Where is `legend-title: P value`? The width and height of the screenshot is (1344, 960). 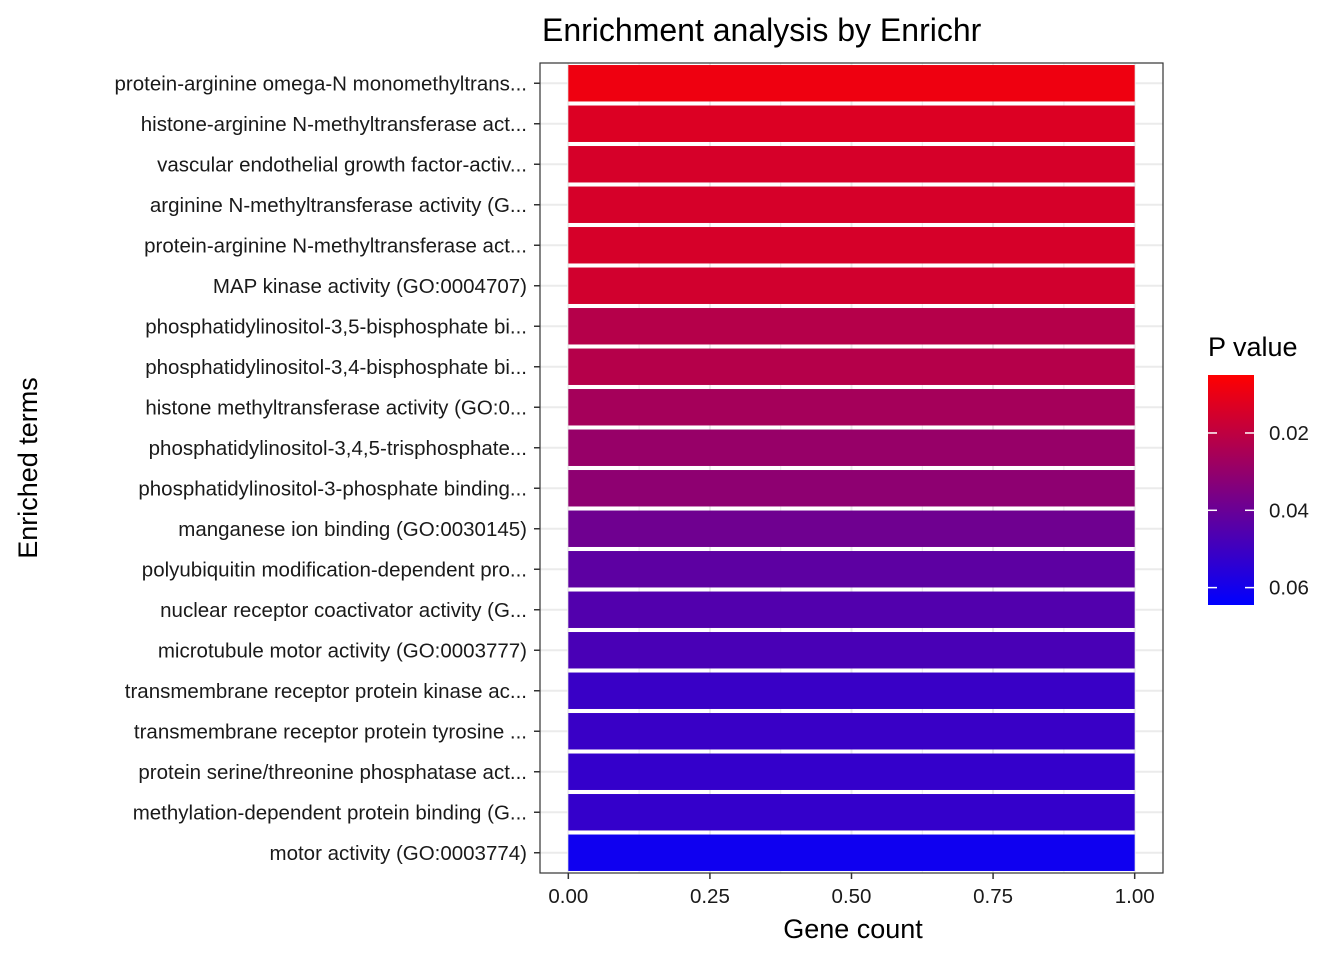 legend-title: P value is located at coordinates (1253, 347).